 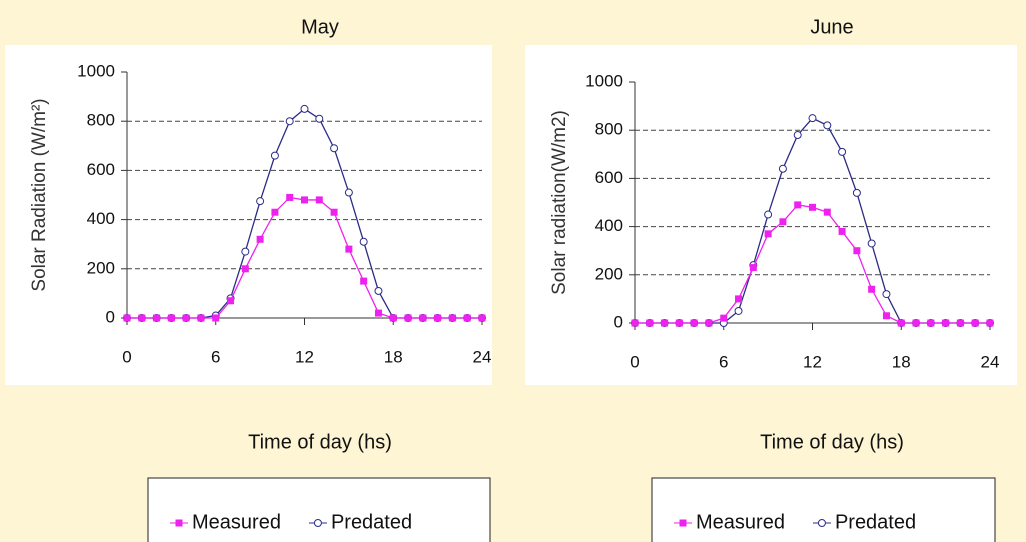 What do you see at coordinates (559, 202) in the screenshot?
I see `y-axis-label: Solar radiation(W/m2)` at bounding box center [559, 202].